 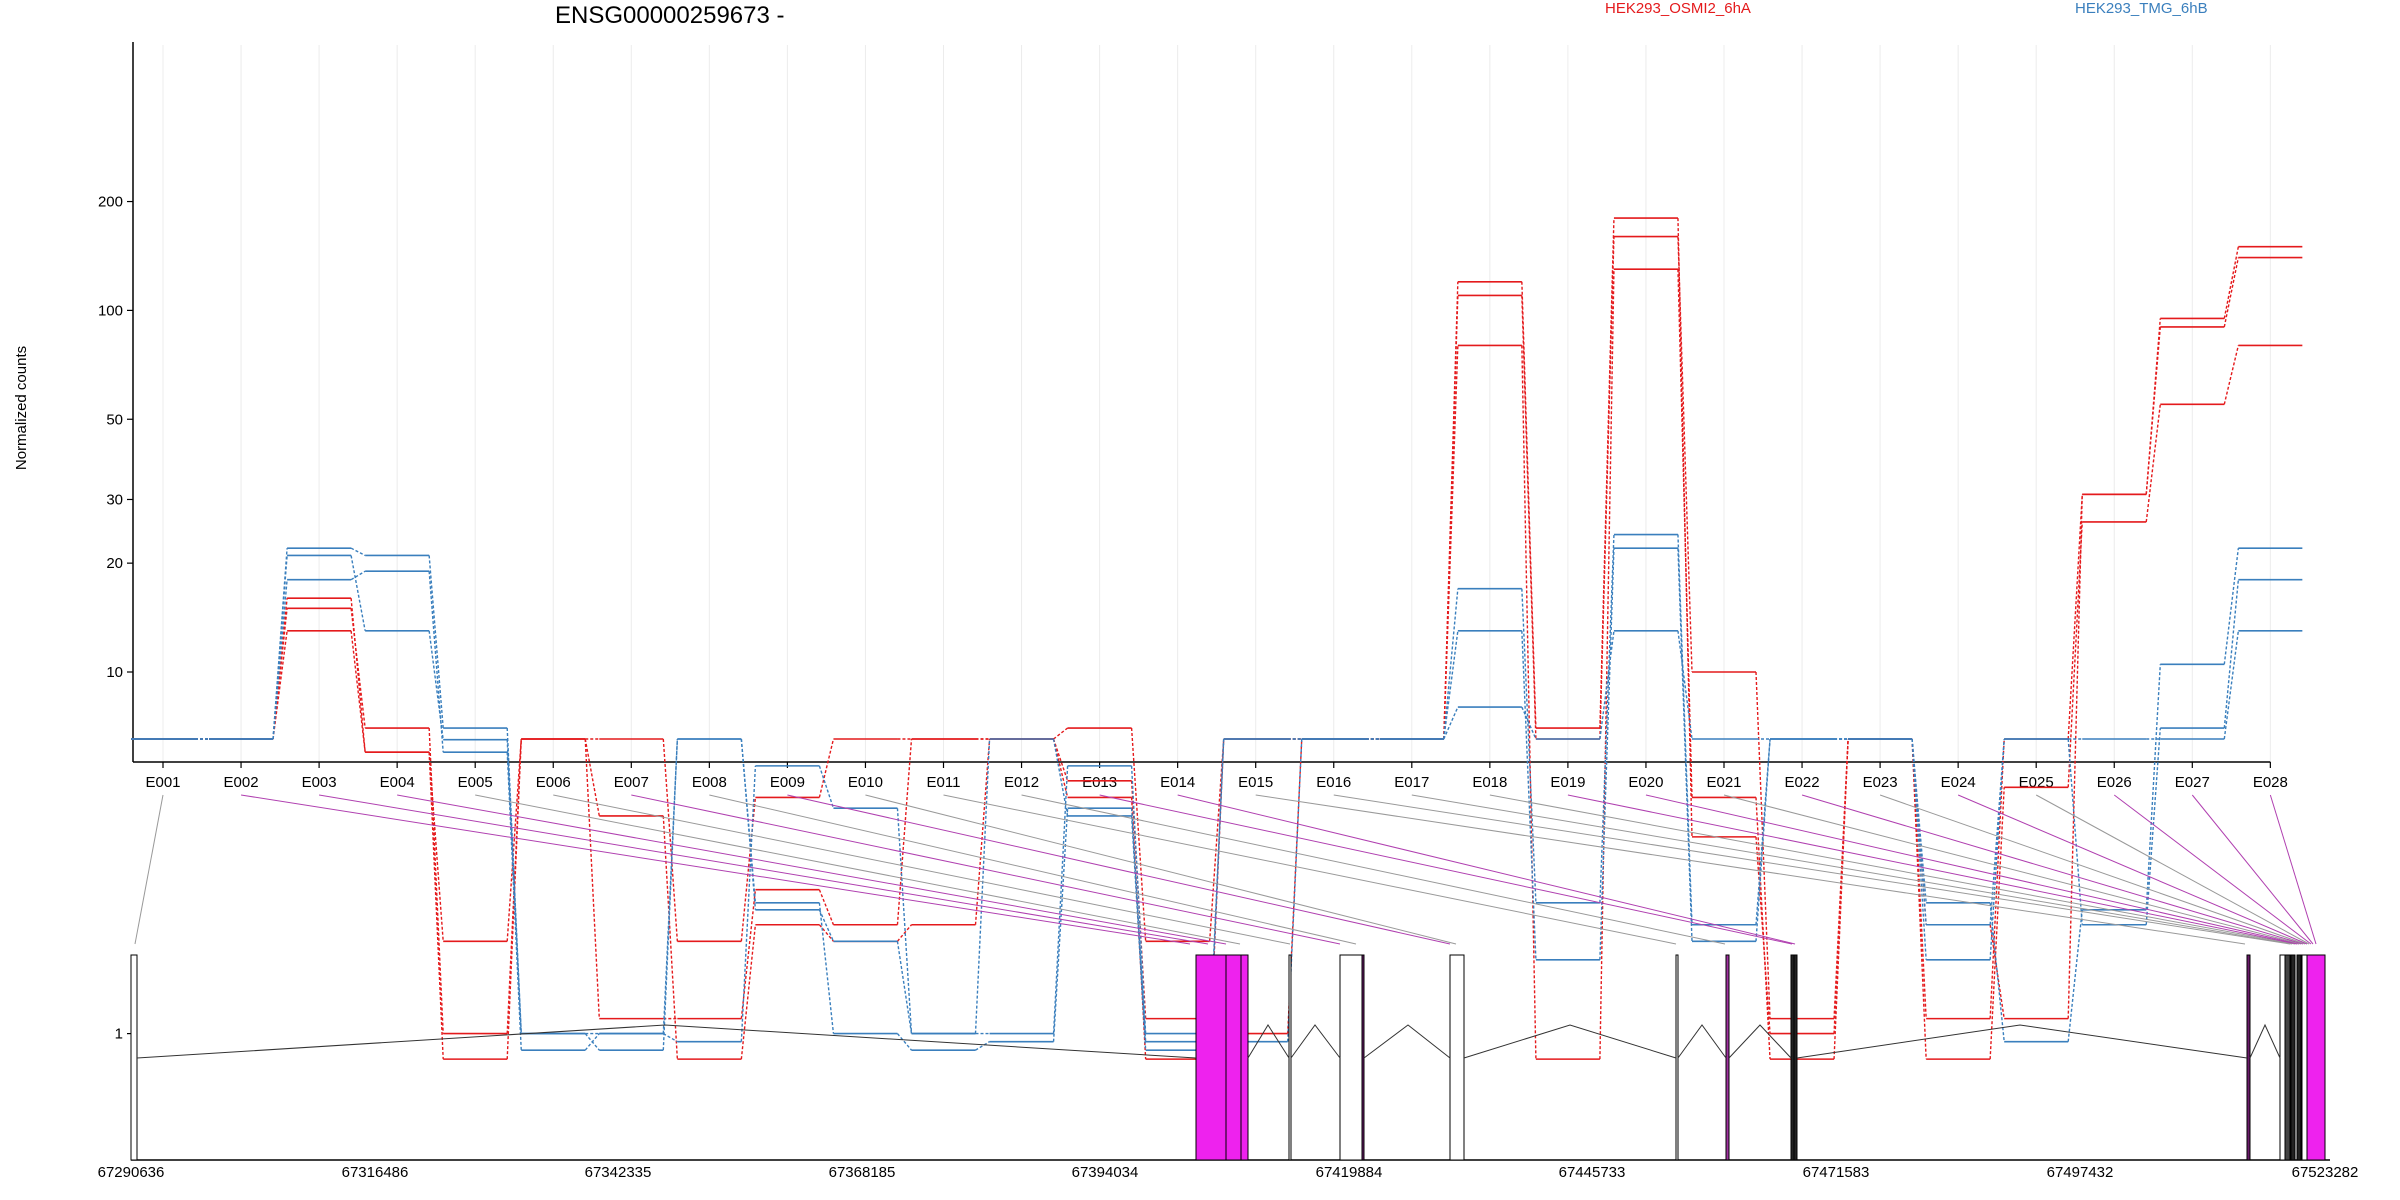 I want to click on x-tick-label: E001, so click(x=162, y=782).